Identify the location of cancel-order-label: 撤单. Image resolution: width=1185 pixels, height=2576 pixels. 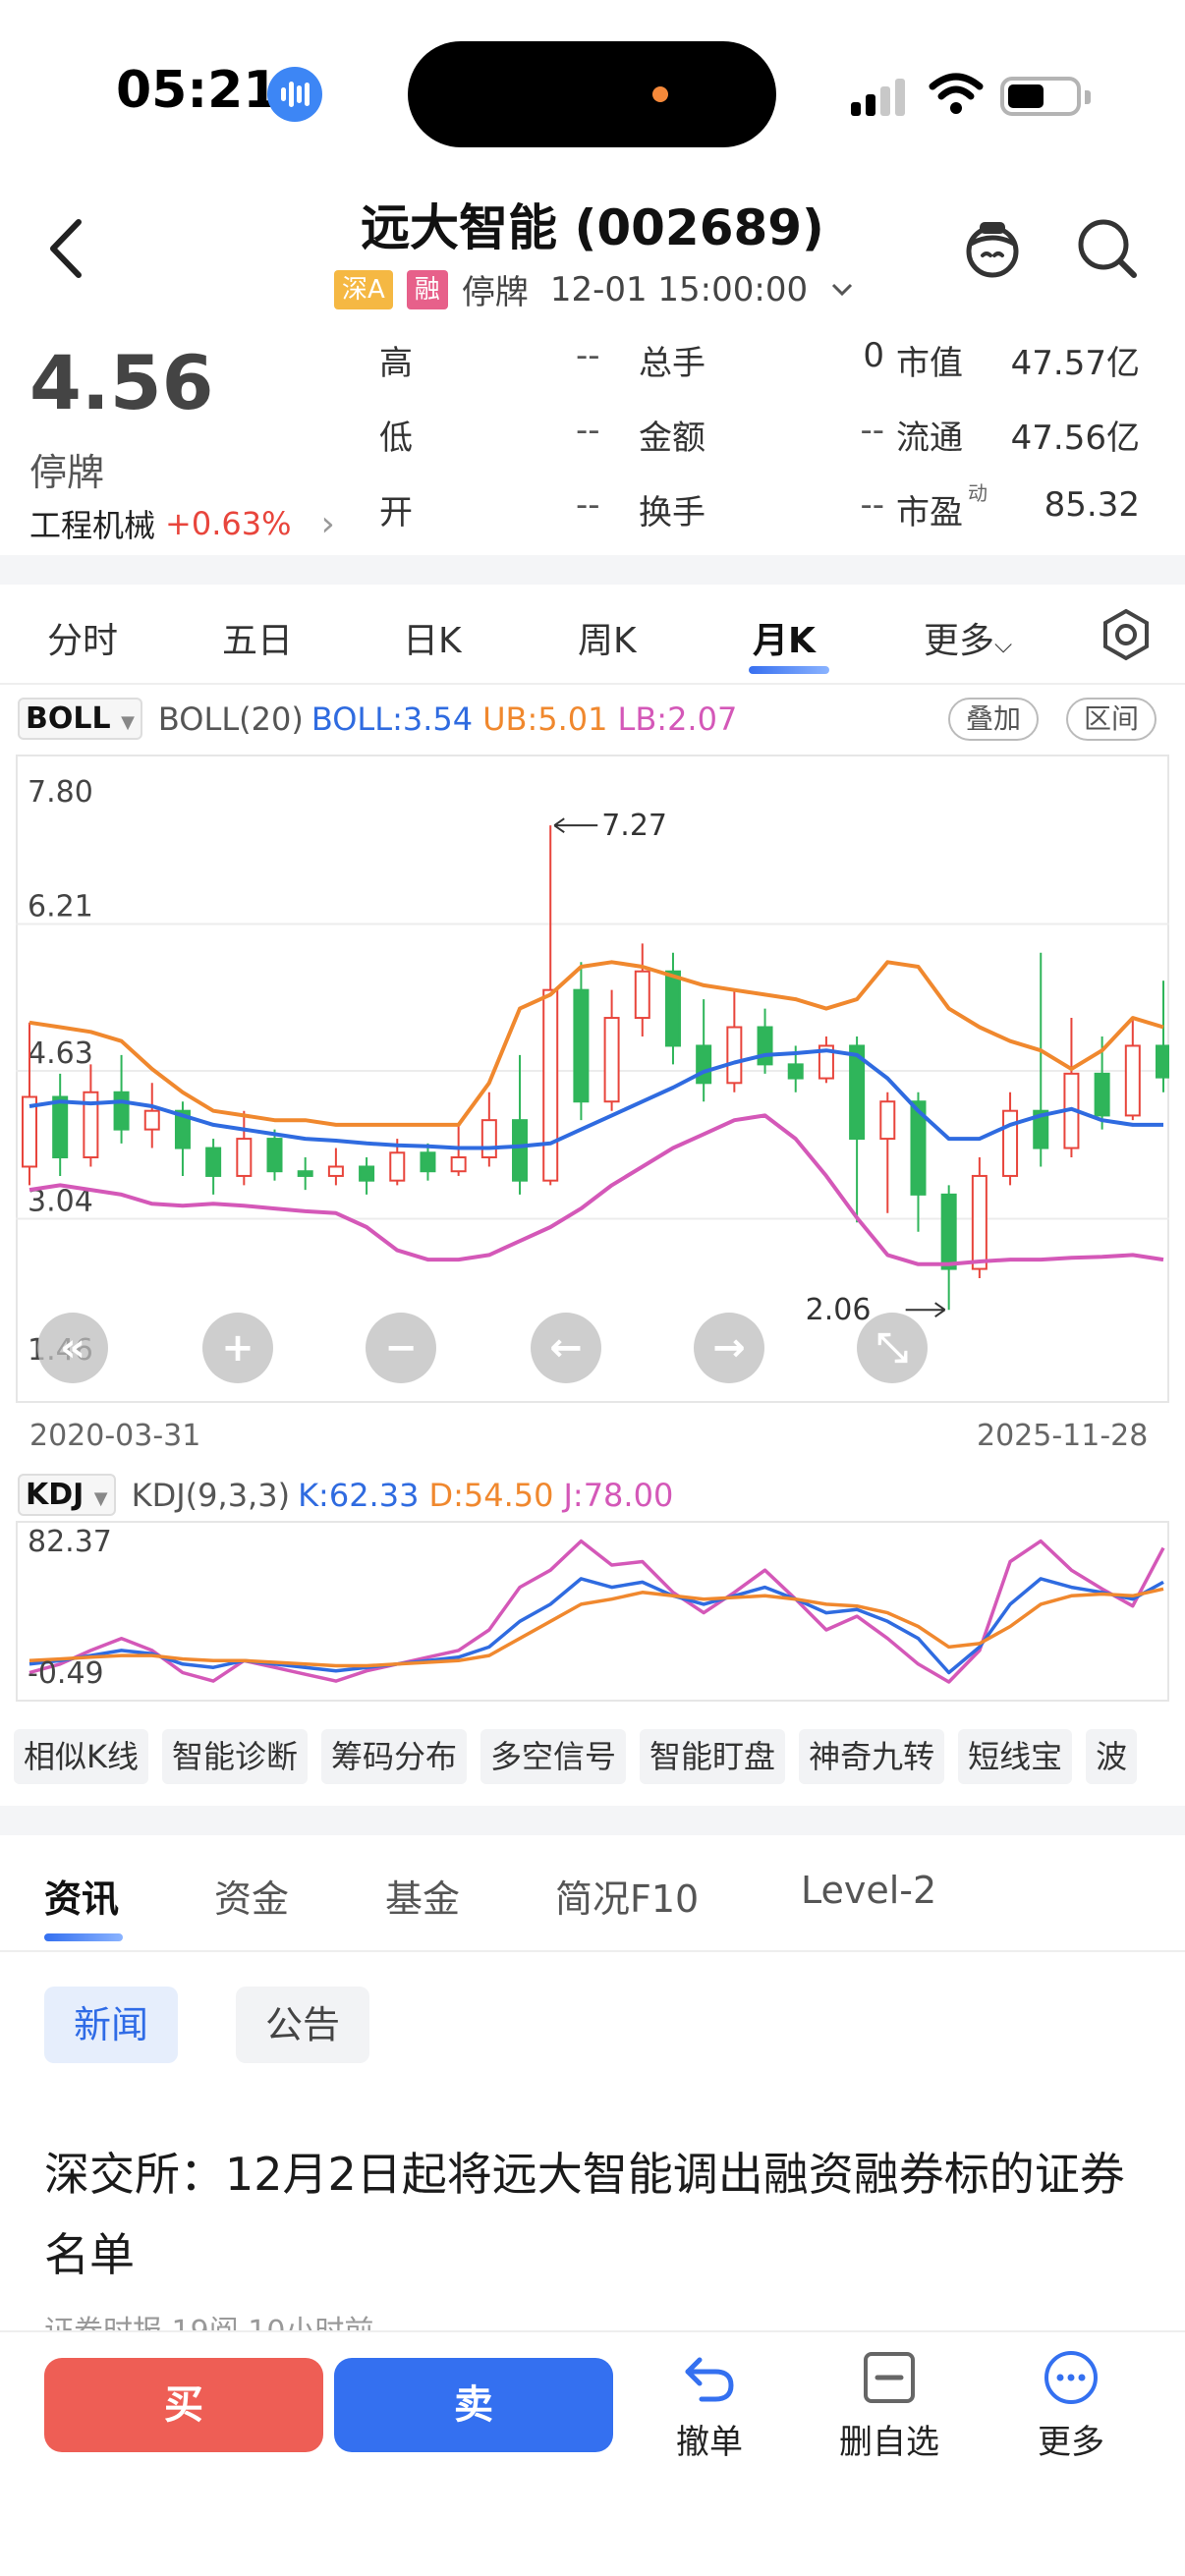
(710, 2442).